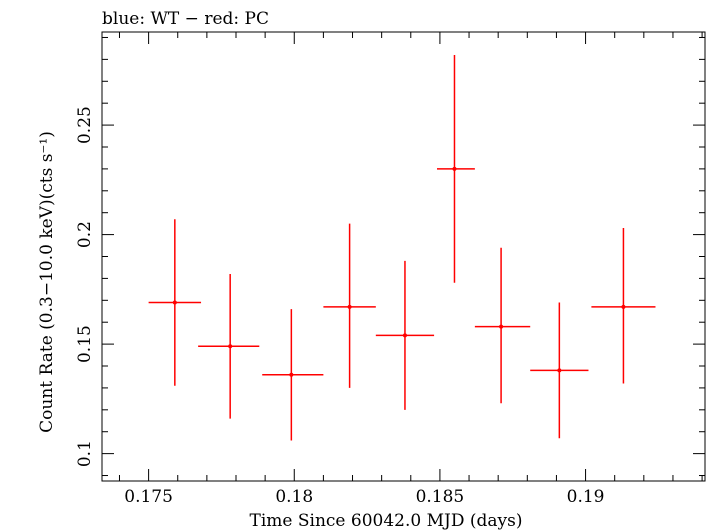  Describe the element at coordinates (185, 19) in the screenshot. I see `chart-title: blue: WT − red: PC` at that location.